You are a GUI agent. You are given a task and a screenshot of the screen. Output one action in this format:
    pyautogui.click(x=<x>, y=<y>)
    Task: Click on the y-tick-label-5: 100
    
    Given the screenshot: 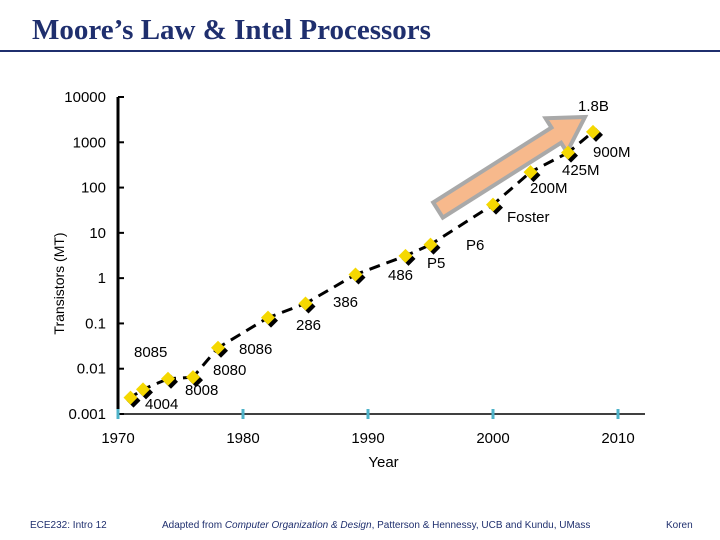 What is the action you would take?
    pyautogui.click(x=93, y=188)
    